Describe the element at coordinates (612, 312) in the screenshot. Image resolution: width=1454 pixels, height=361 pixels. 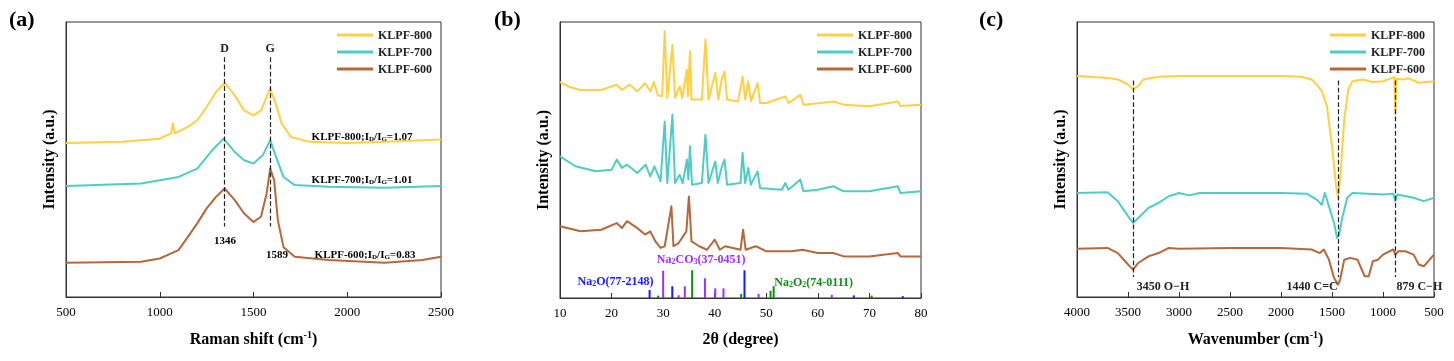
I see `x-tick-label: 20` at that location.